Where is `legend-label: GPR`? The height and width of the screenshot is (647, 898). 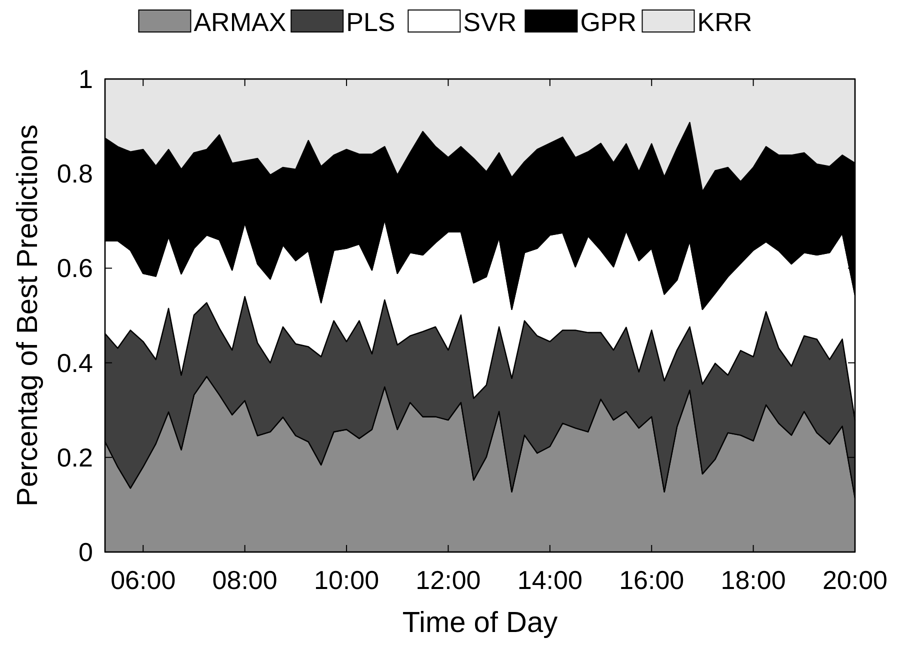
legend-label: GPR is located at coordinates (608, 22).